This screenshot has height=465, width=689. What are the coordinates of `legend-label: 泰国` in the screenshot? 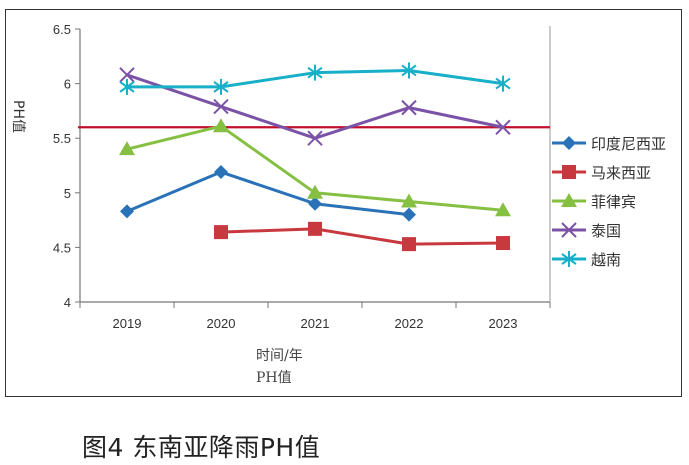 It's located at (606, 231).